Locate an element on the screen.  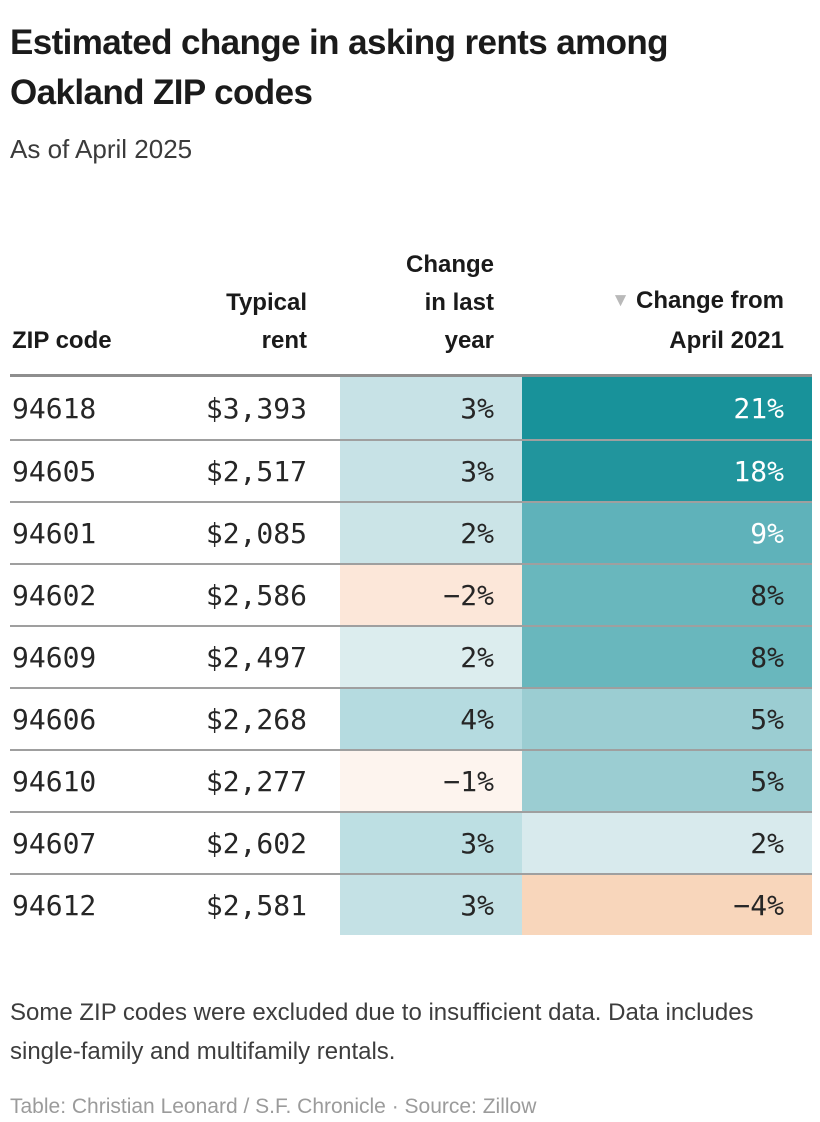
zip-cell: 94610 is located at coordinates (85, 780).